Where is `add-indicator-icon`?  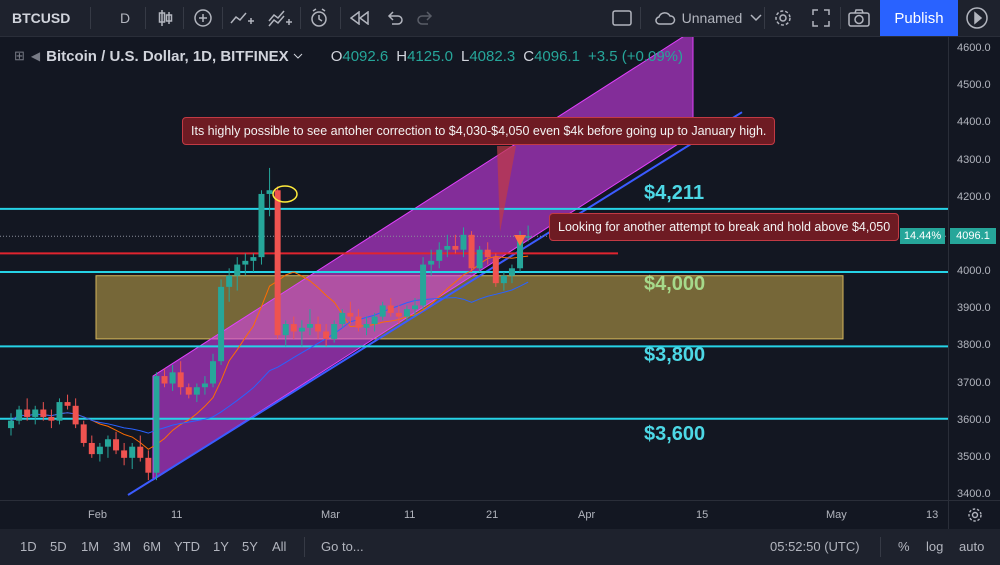
add-indicator-icon is located at coordinates (203, 18).